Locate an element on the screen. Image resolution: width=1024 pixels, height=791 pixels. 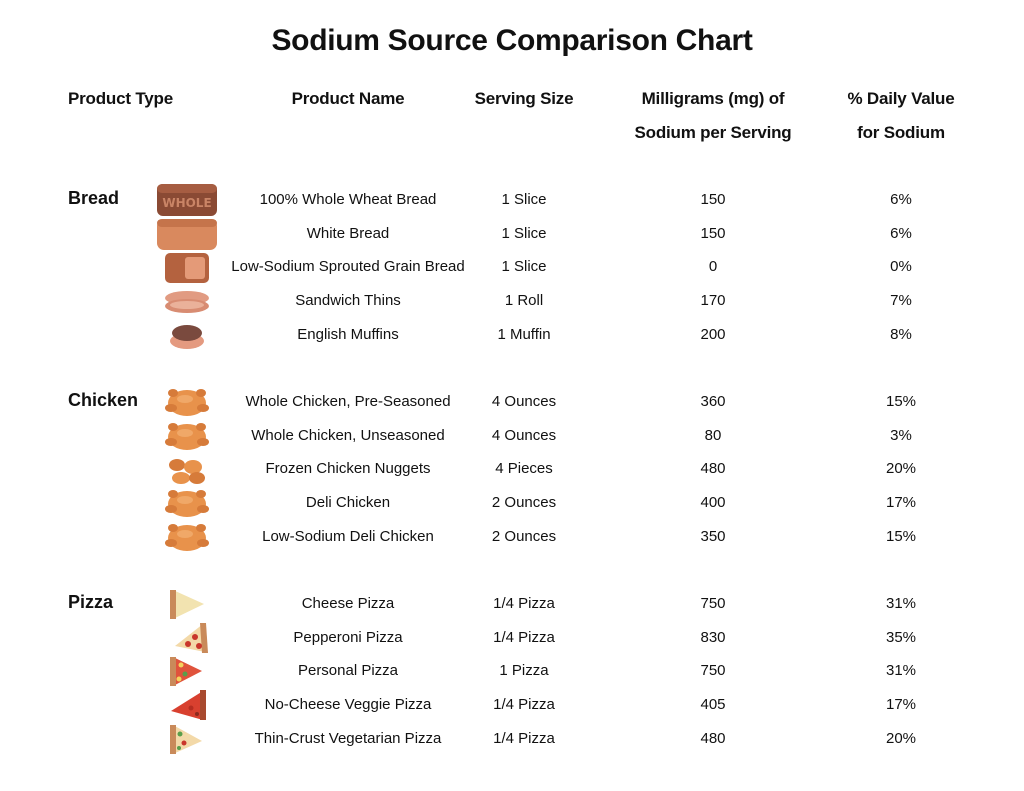
product-name-cell: Thin-Crust Vegetarian Pizza is located at coordinates (348, 738).